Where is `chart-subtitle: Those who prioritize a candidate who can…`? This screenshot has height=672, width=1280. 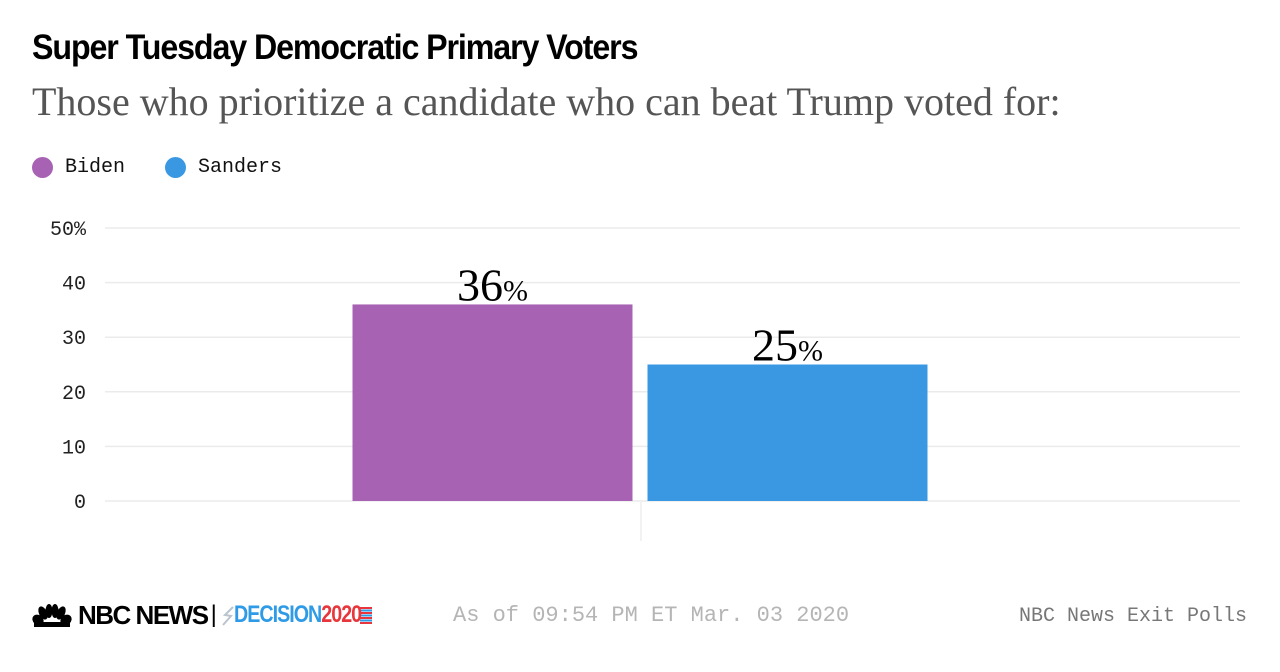 chart-subtitle: Those who prioritize a candidate who can… is located at coordinates (546, 101).